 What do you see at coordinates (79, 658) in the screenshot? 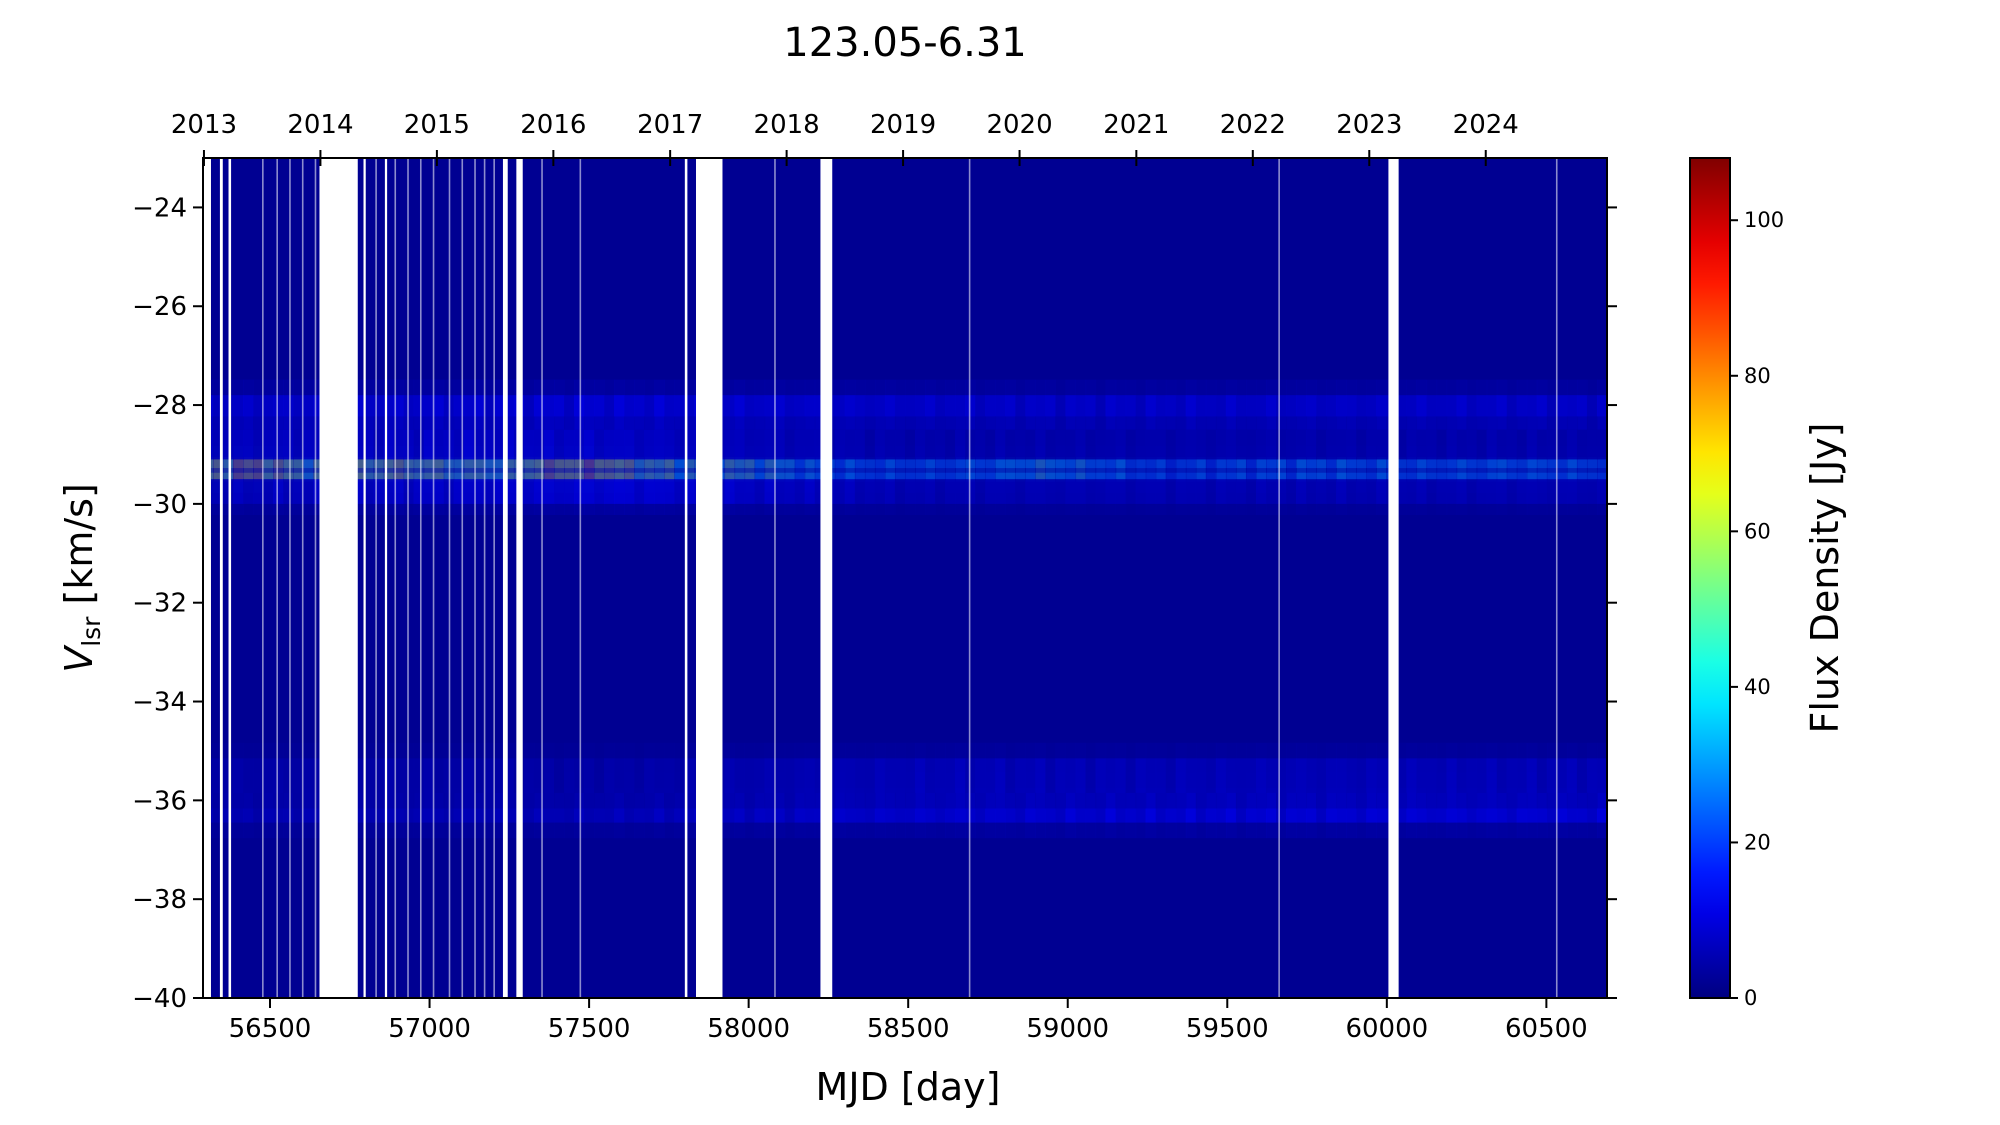
I see `y-axis-label-main: V` at bounding box center [79, 658].